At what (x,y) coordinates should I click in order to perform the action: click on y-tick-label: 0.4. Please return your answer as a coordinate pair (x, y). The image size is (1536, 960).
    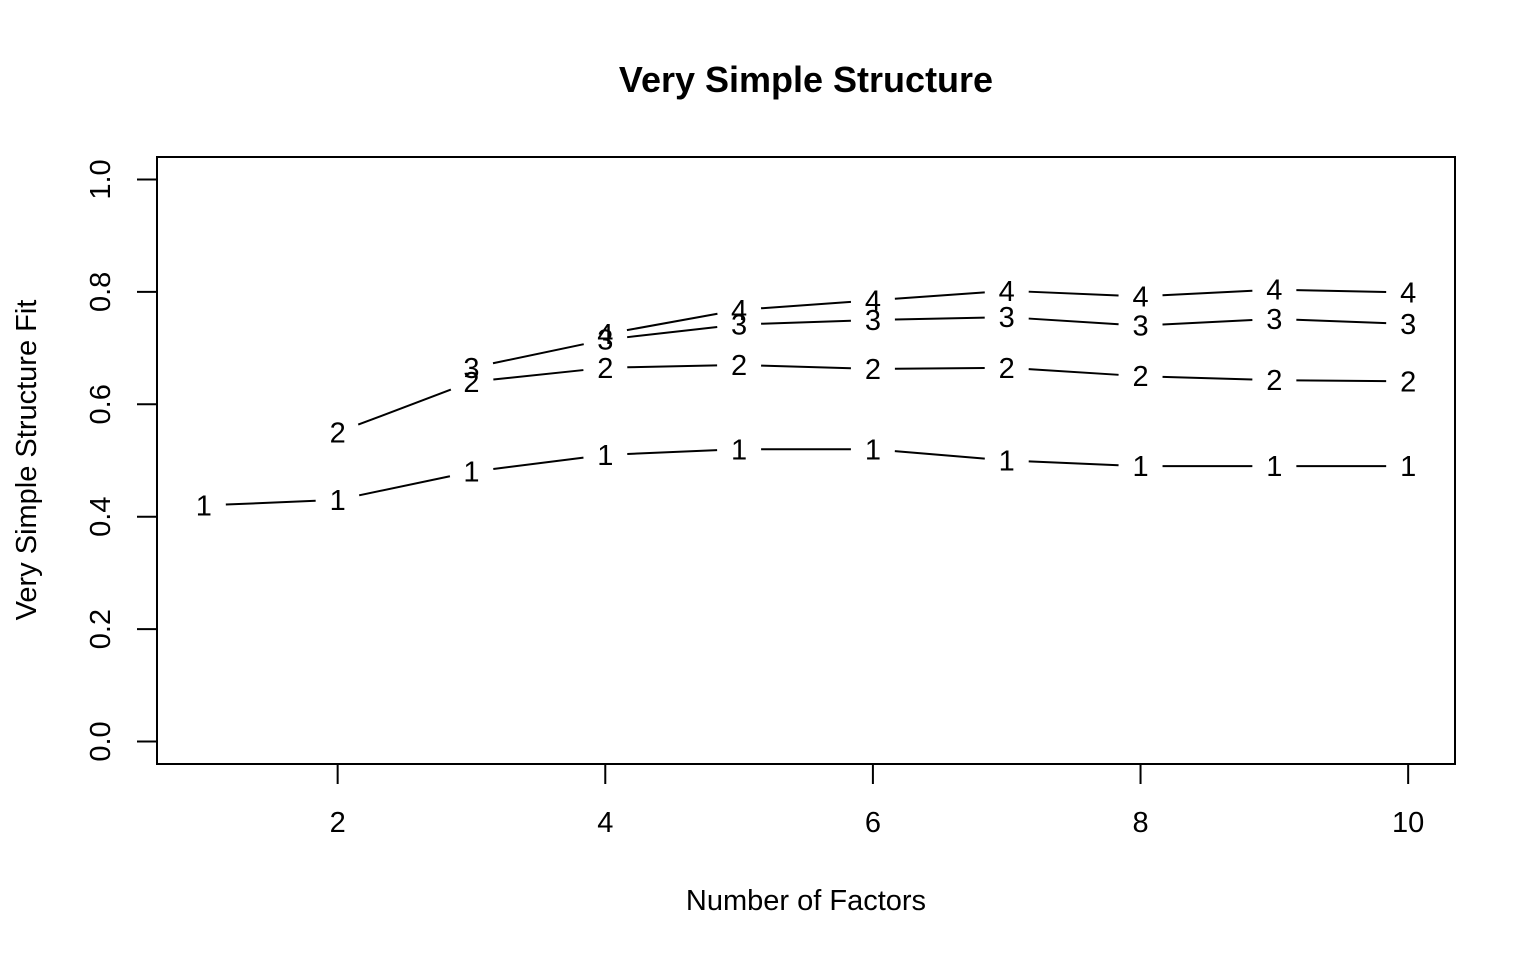
    Looking at the image, I should click on (101, 517).